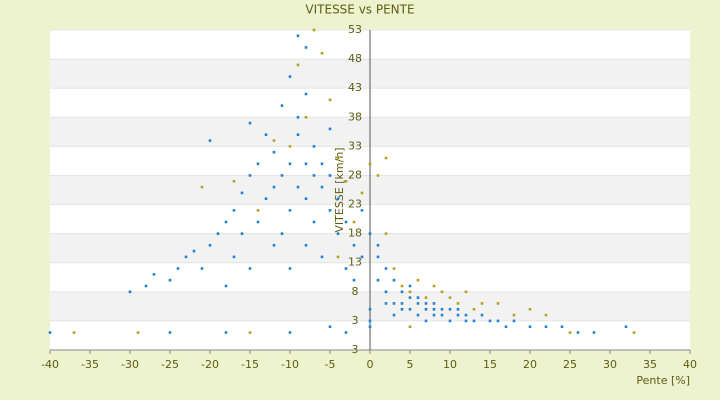 This screenshot has height=400, width=720. I want to click on x-tick-label: -30, so click(130, 364).